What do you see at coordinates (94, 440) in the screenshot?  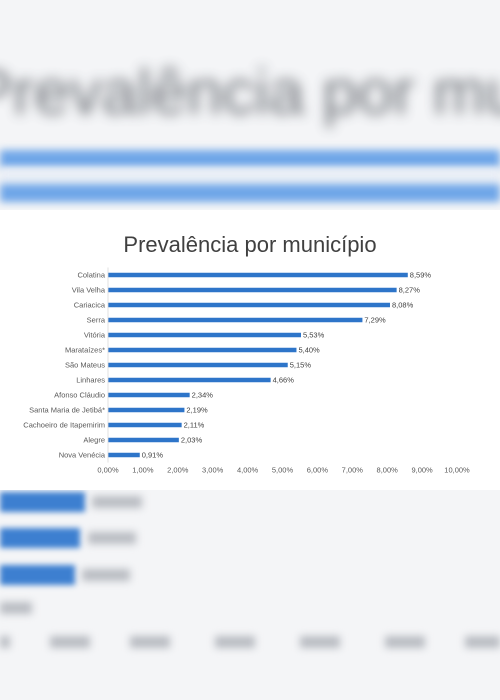 I see `category-label: Alegre` at bounding box center [94, 440].